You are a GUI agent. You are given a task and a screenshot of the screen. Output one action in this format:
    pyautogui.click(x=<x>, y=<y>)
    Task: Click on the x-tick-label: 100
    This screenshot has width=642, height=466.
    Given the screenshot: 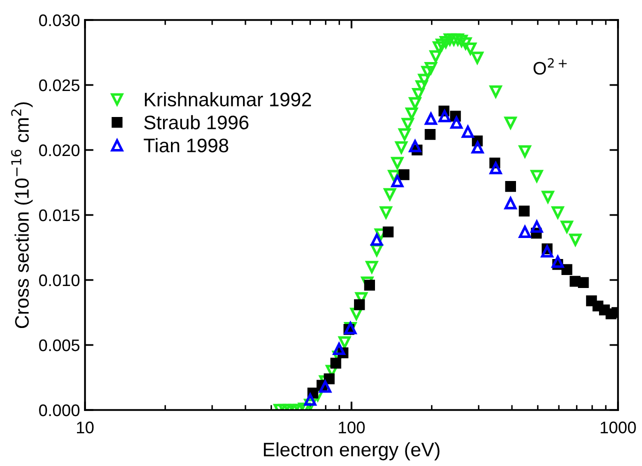 What is the action you would take?
    pyautogui.click(x=351, y=428)
    